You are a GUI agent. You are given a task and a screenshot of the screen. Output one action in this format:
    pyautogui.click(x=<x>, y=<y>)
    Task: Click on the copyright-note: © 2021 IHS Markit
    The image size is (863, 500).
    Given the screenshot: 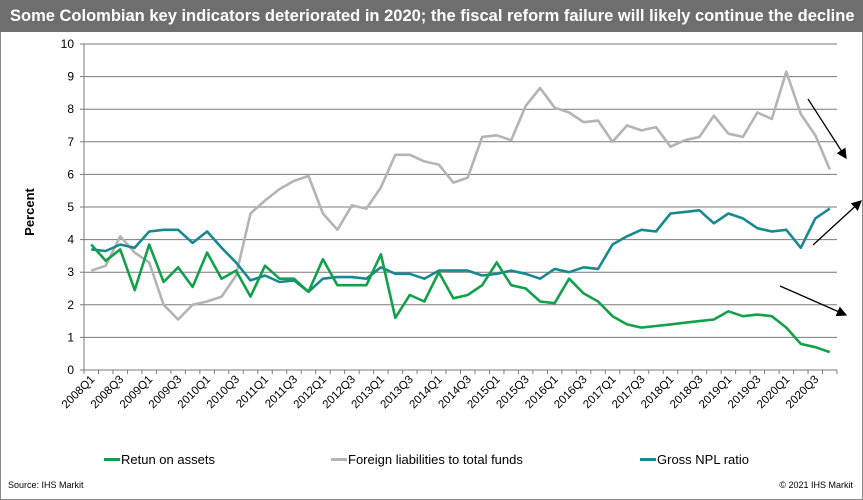 What is the action you would take?
    pyautogui.click(x=816, y=485)
    